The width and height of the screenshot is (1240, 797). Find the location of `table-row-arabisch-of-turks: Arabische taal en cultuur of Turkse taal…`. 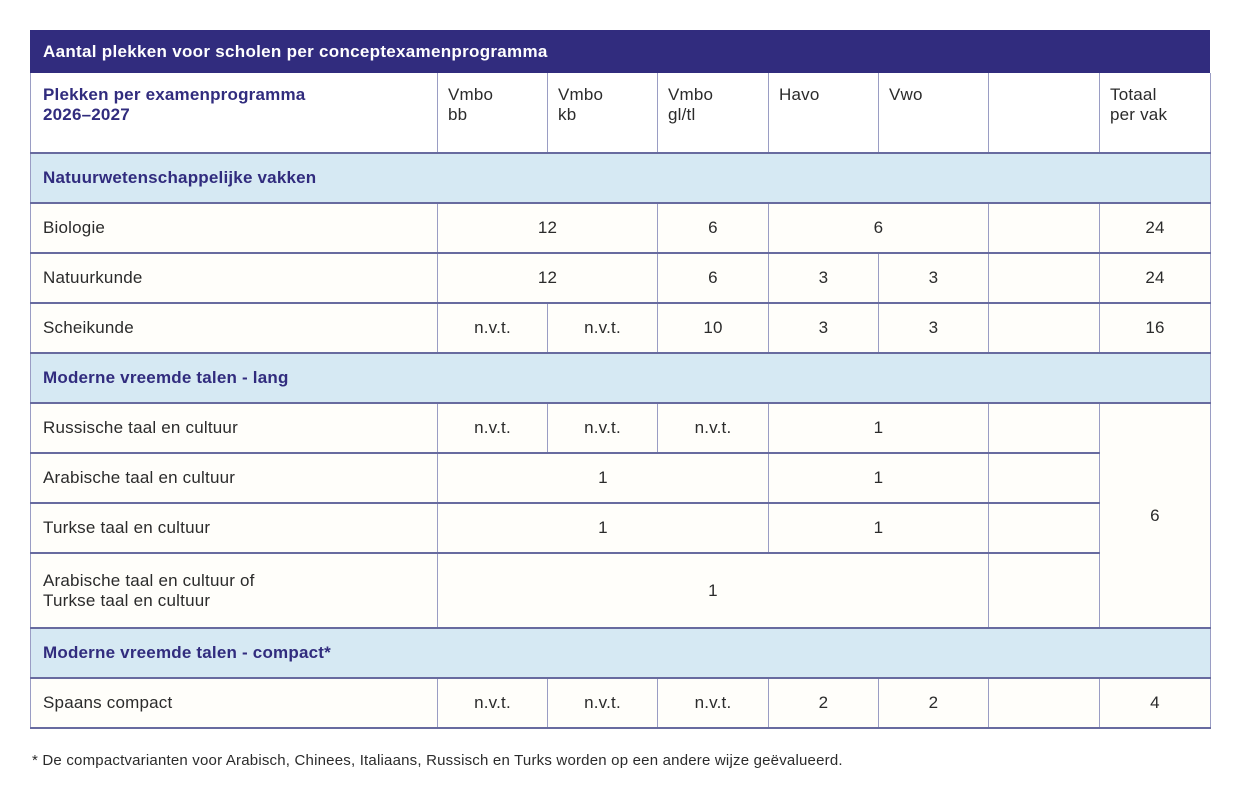

table-row-arabisch-of-turks: Arabische taal en cultuur of Turkse taal… is located at coordinates (620, 590).